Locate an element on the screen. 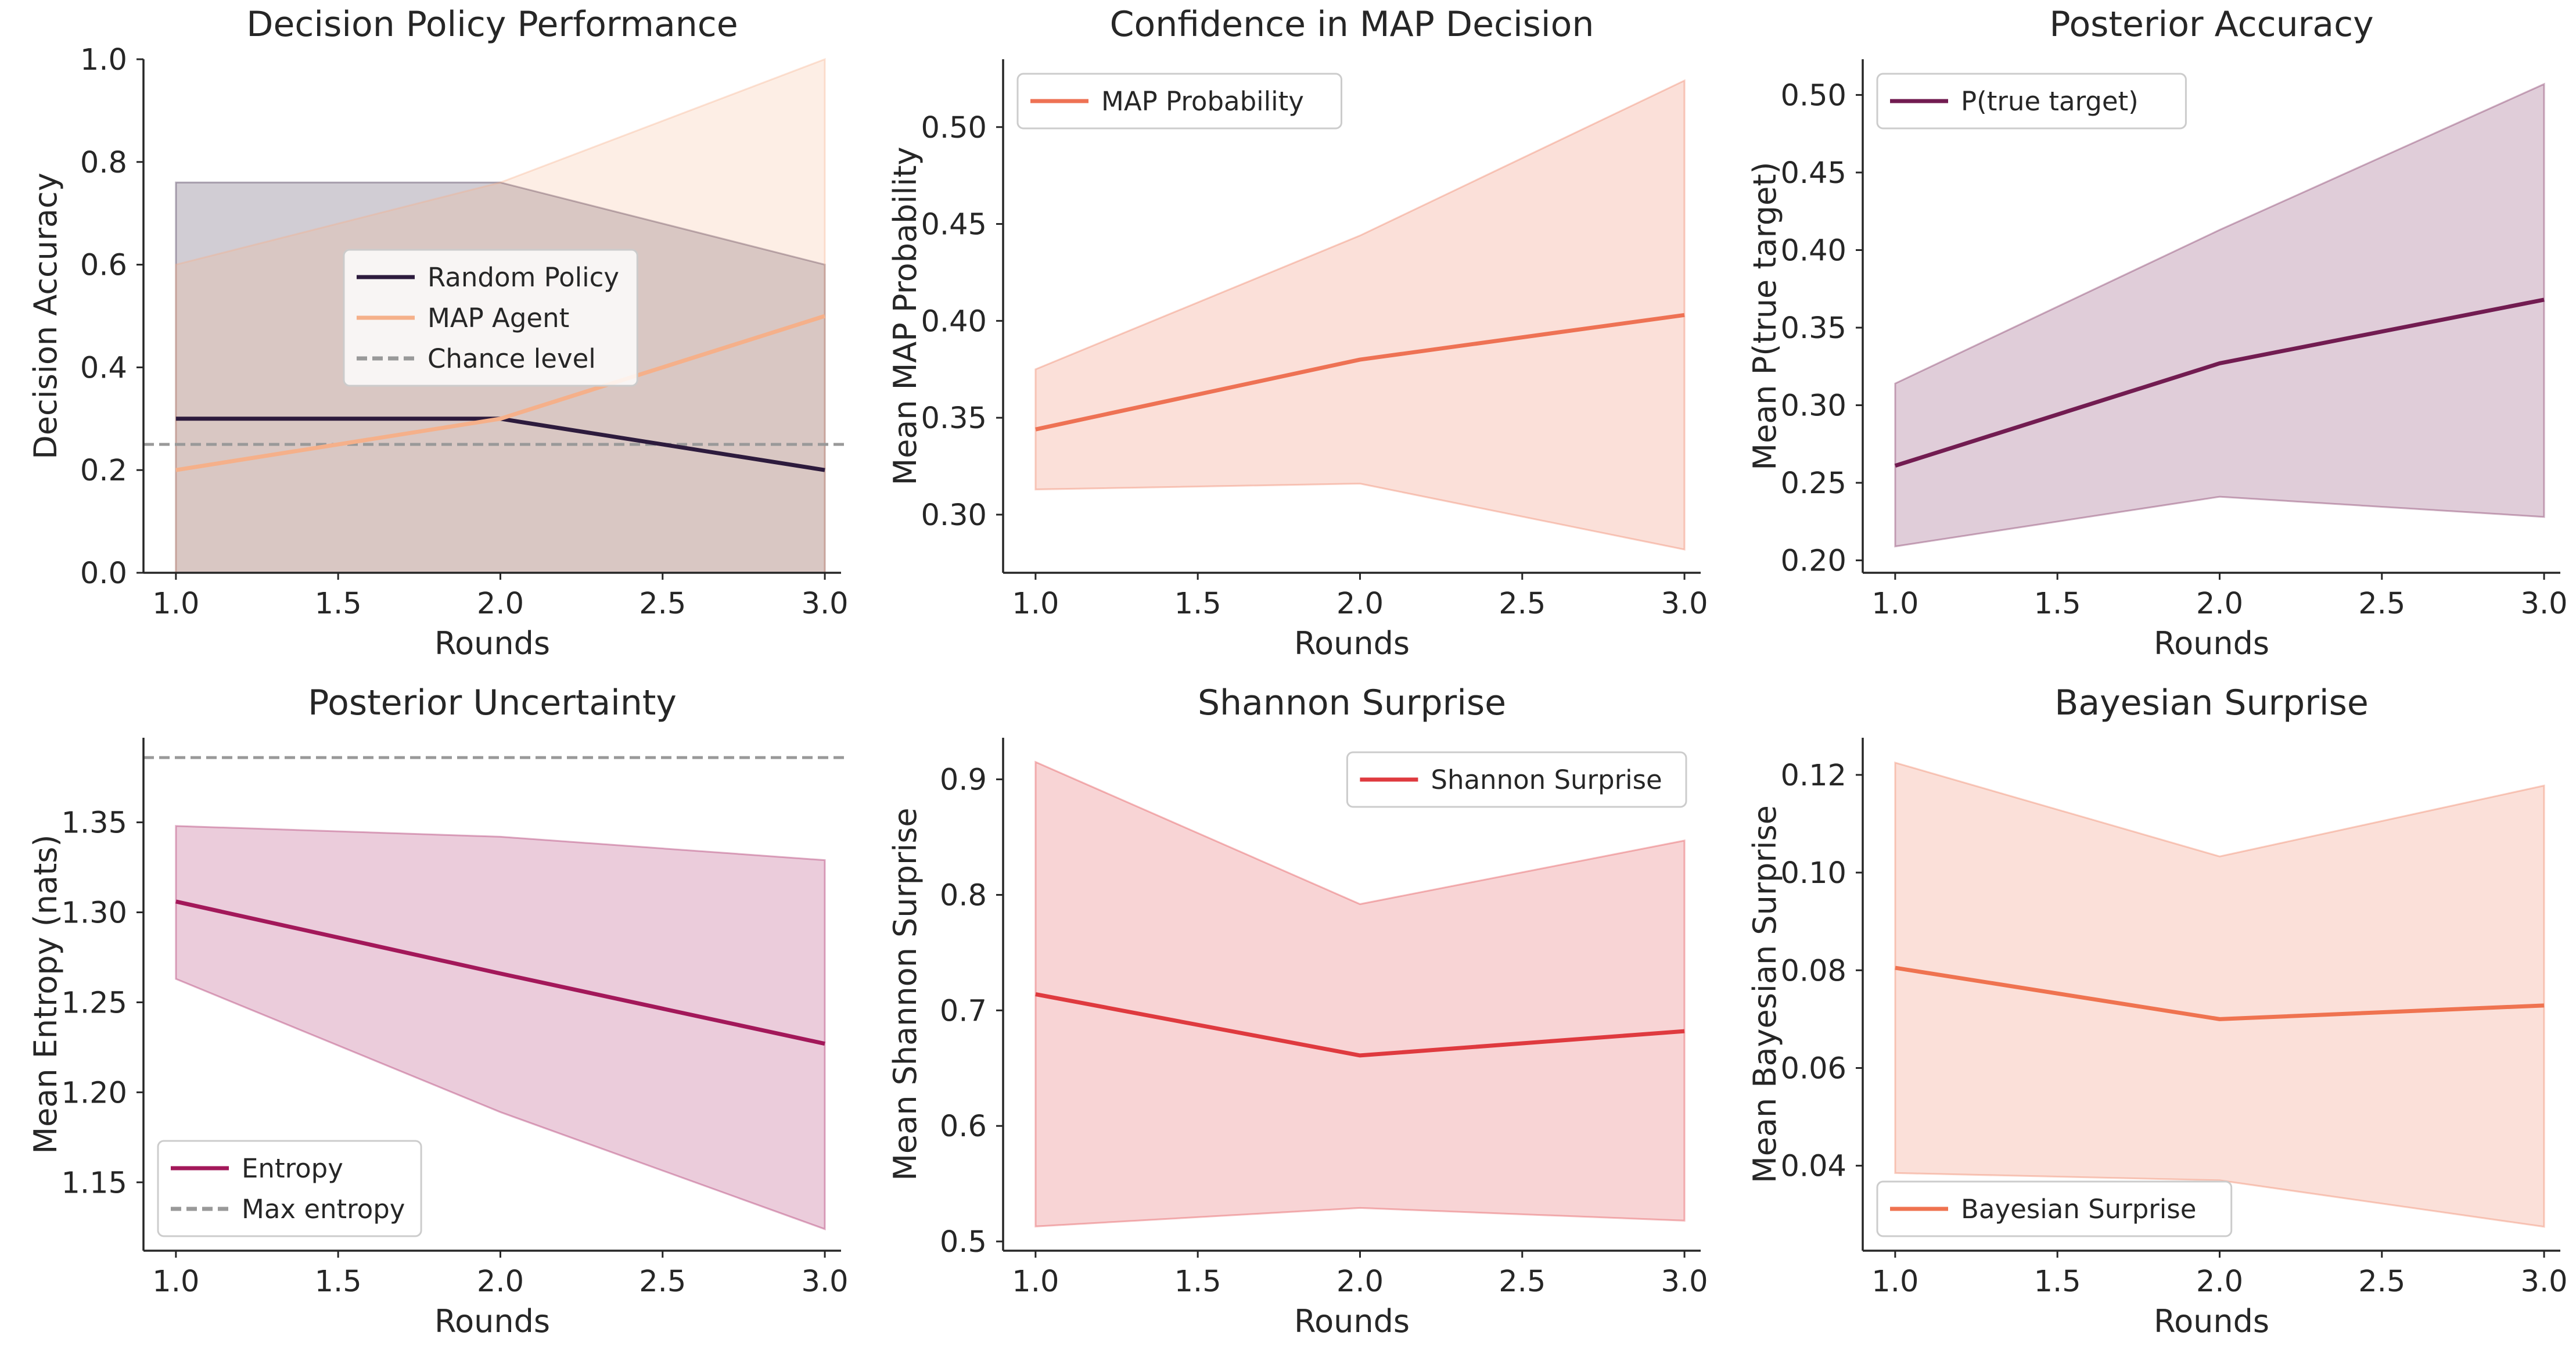 The width and height of the screenshot is (2576, 1357). y-tick-label: 0.25 is located at coordinates (1813, 483).